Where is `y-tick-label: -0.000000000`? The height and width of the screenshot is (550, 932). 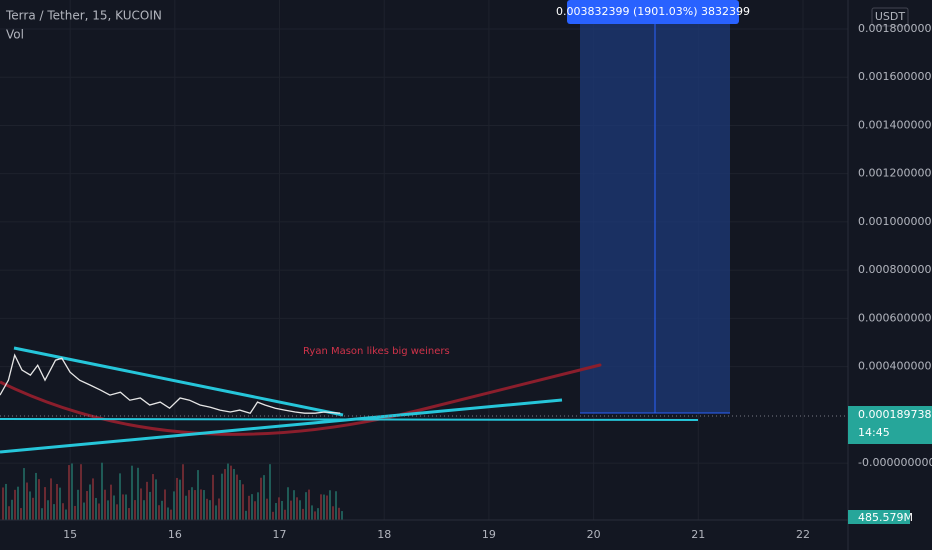 y-tick-label: -0.000000000 is located at coordinates (895, 462).